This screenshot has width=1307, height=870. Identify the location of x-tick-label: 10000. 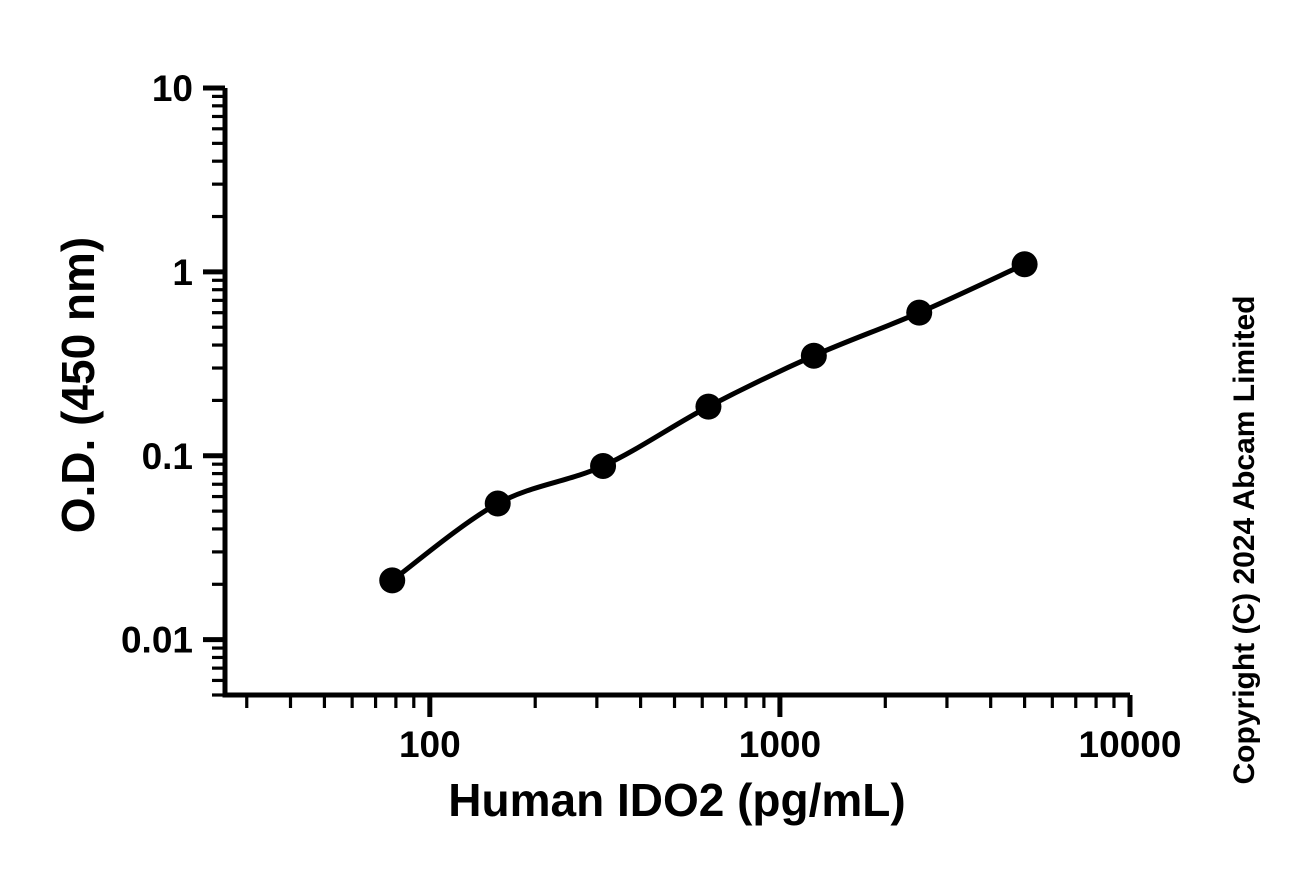
(1130, 744).